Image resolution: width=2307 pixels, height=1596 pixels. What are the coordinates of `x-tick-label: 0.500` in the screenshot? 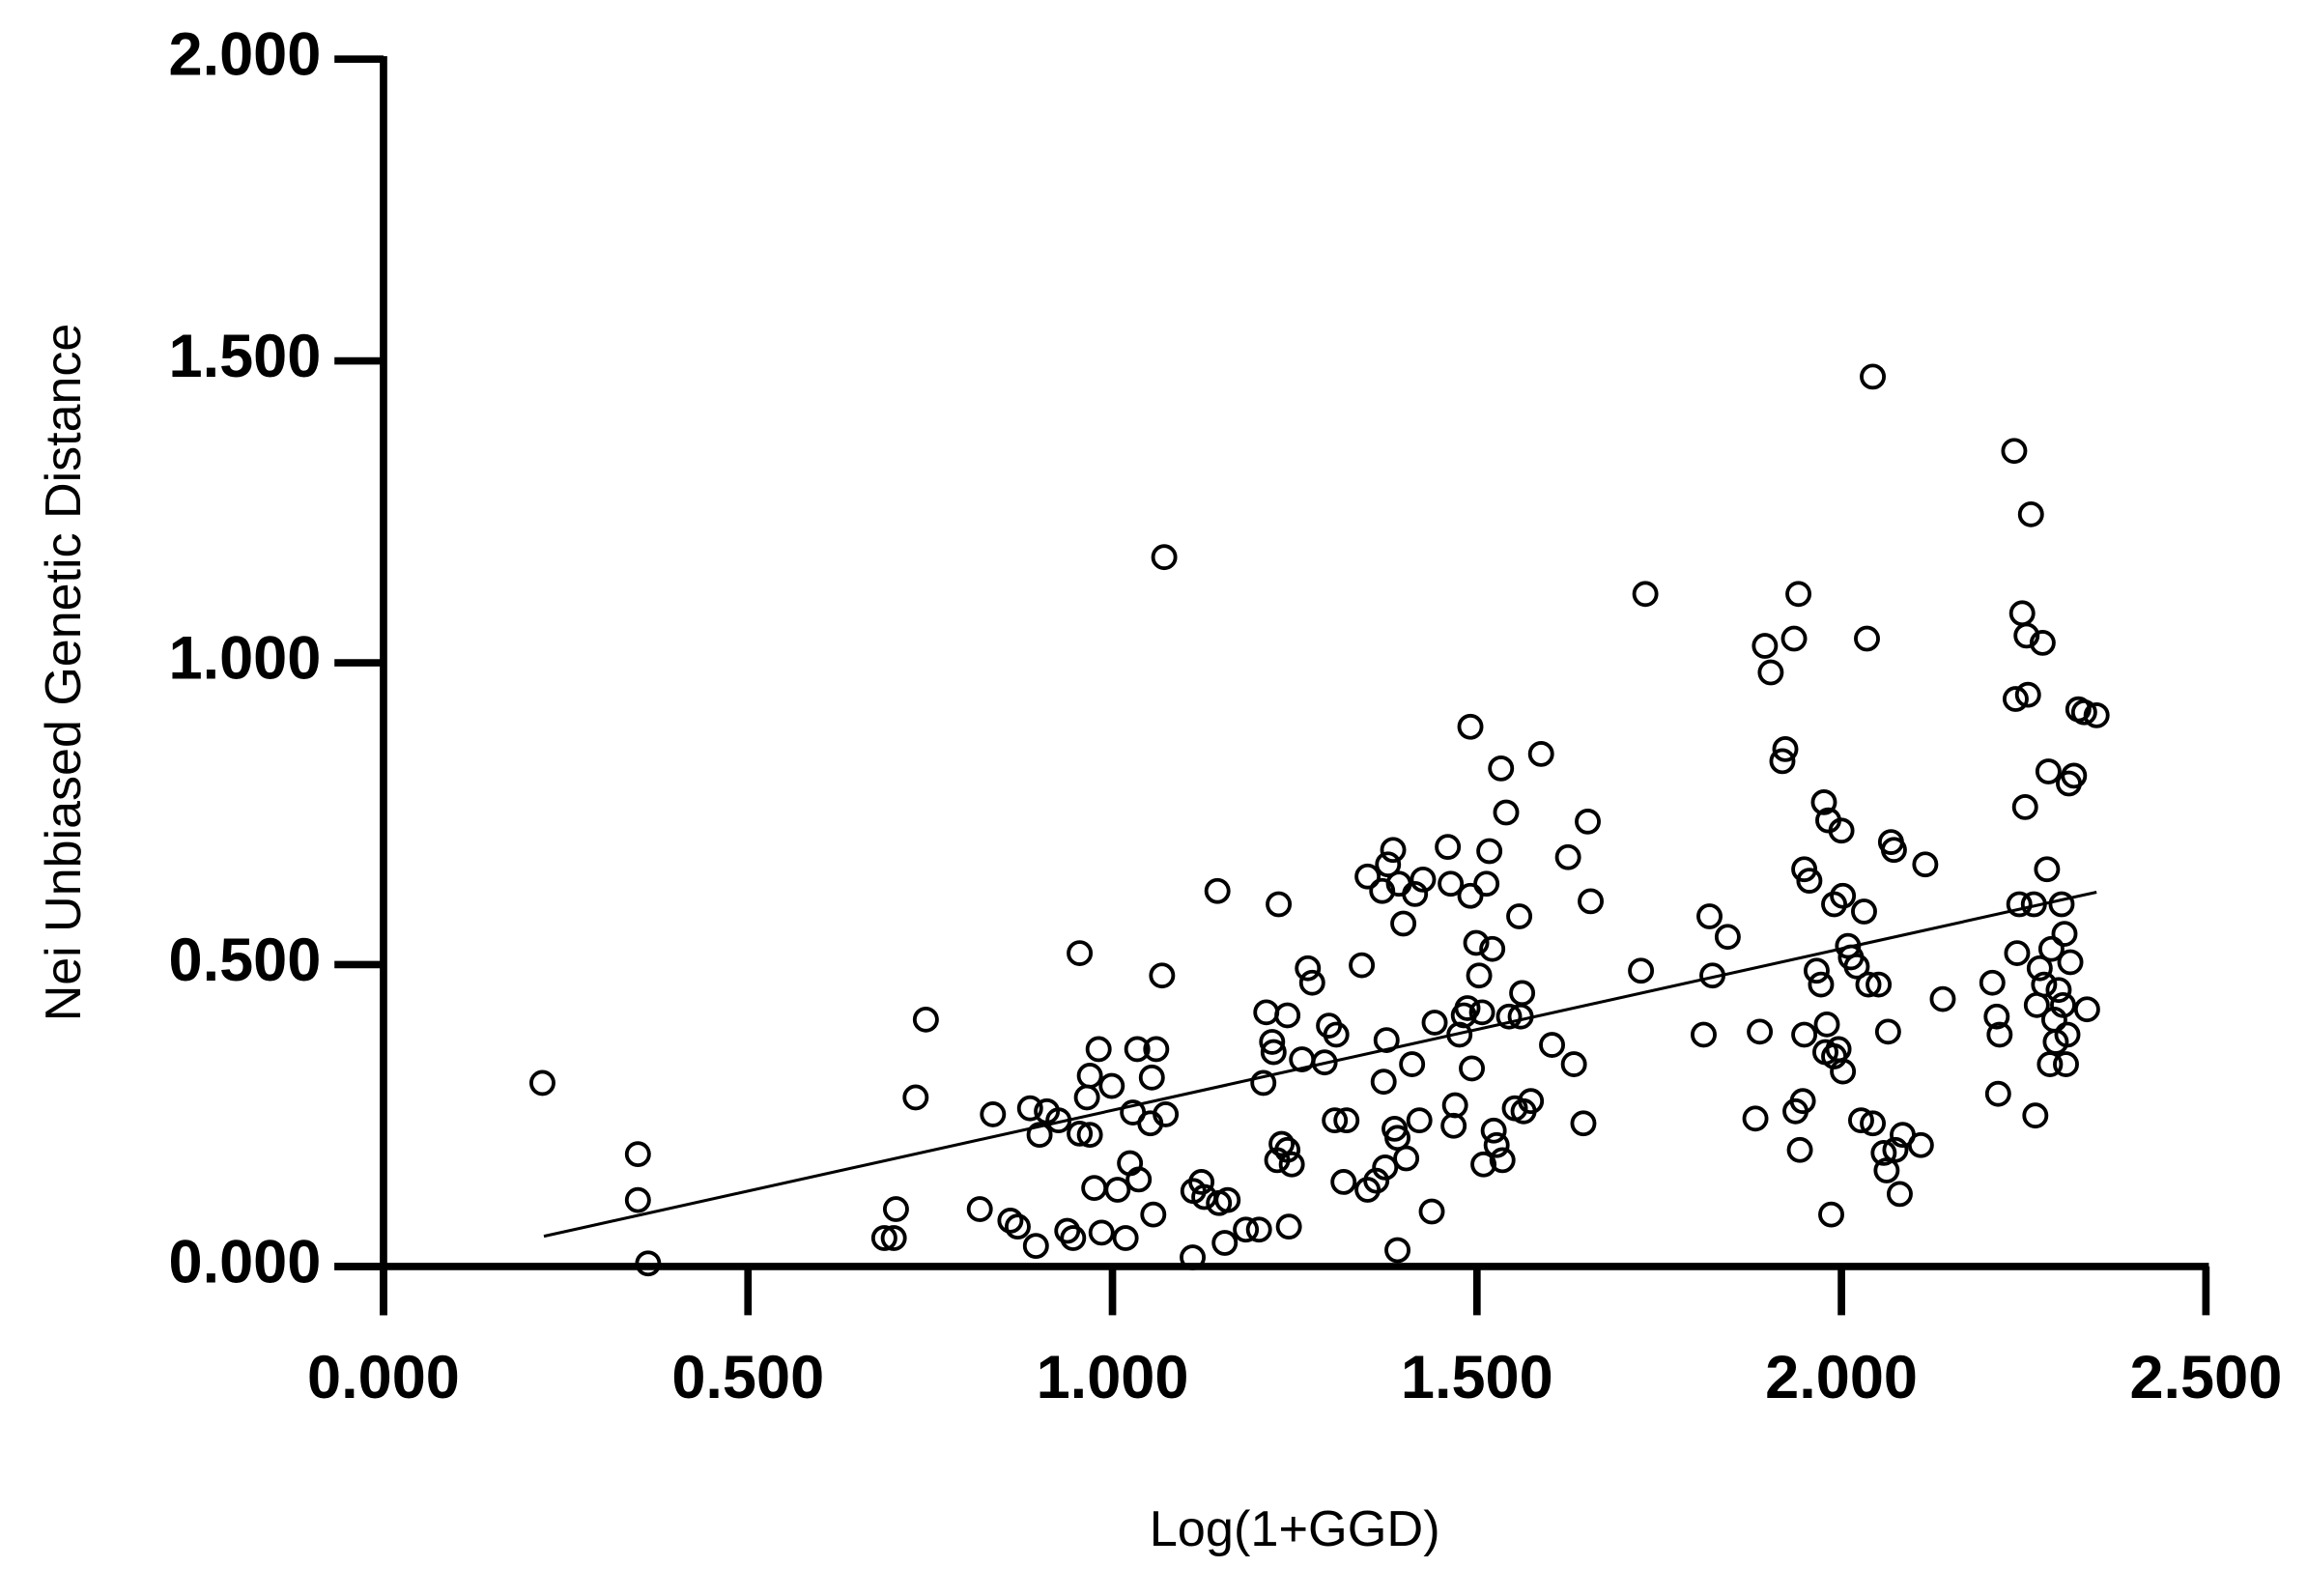 It's located at (747, 1378).